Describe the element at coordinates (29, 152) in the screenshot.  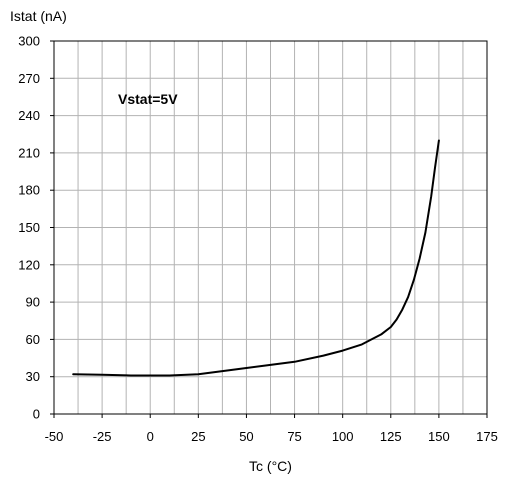
I see `y-tick-label: 210` at that location.